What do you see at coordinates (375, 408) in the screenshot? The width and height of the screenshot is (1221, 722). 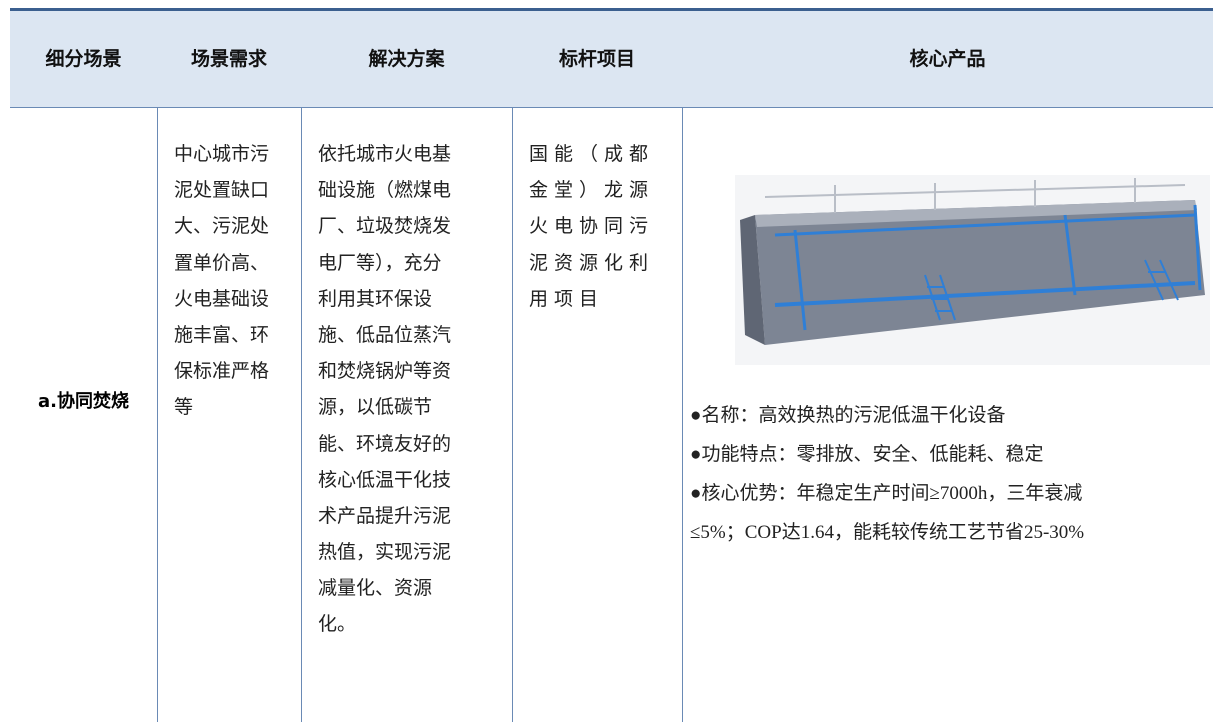 I see `solution-line: 源，以低碳节` at bounding box center [375, 408].